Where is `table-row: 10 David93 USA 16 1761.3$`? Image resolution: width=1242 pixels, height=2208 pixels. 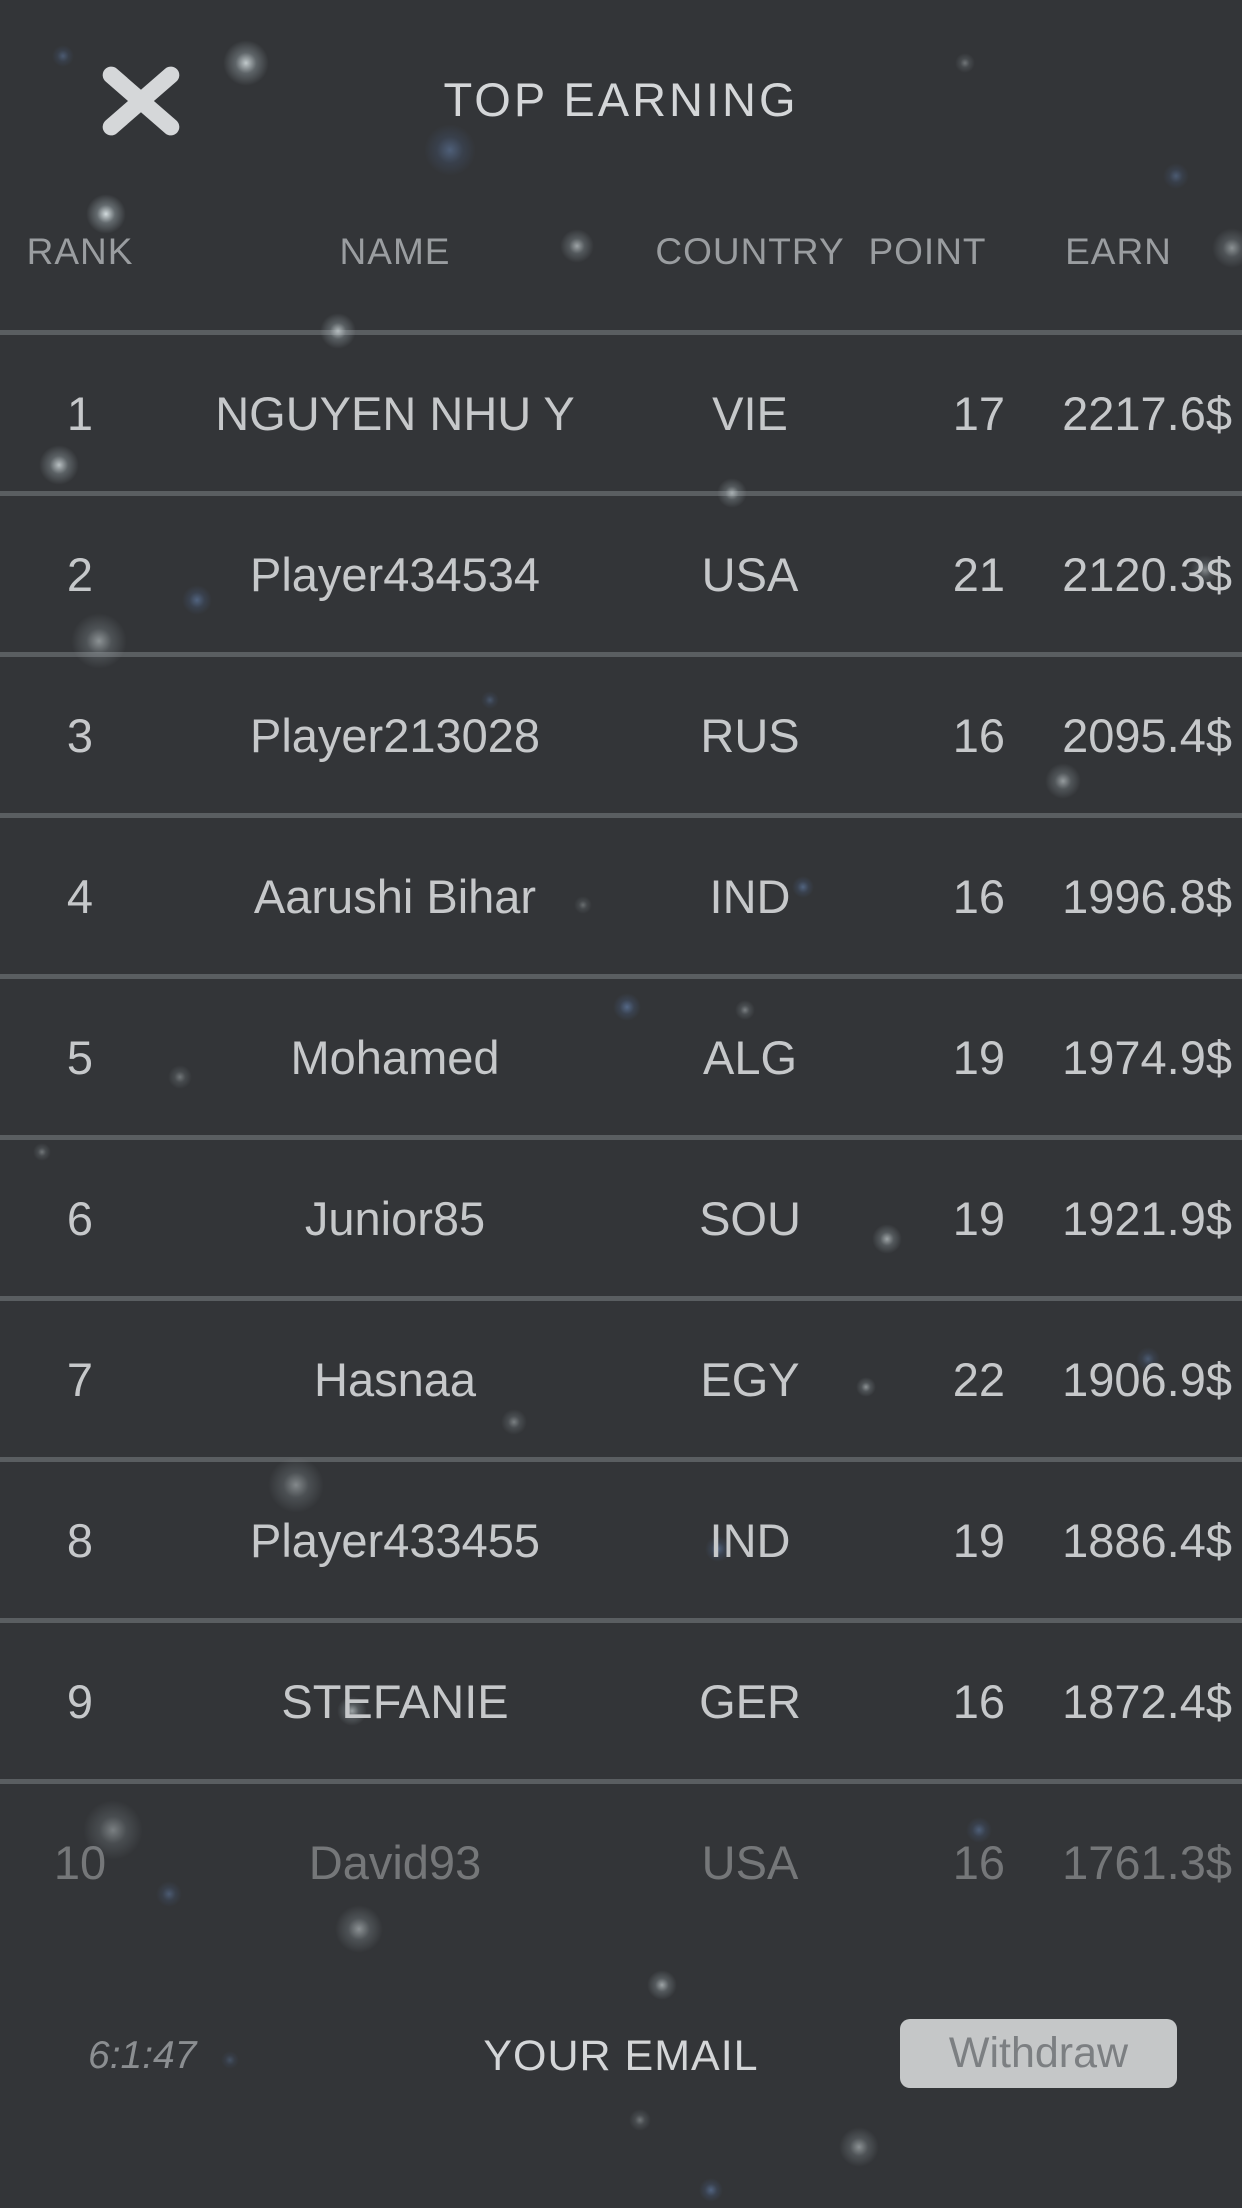 table-row: 10 David93 USA 16 1761.3$ is located at coordinates (621, 1859).